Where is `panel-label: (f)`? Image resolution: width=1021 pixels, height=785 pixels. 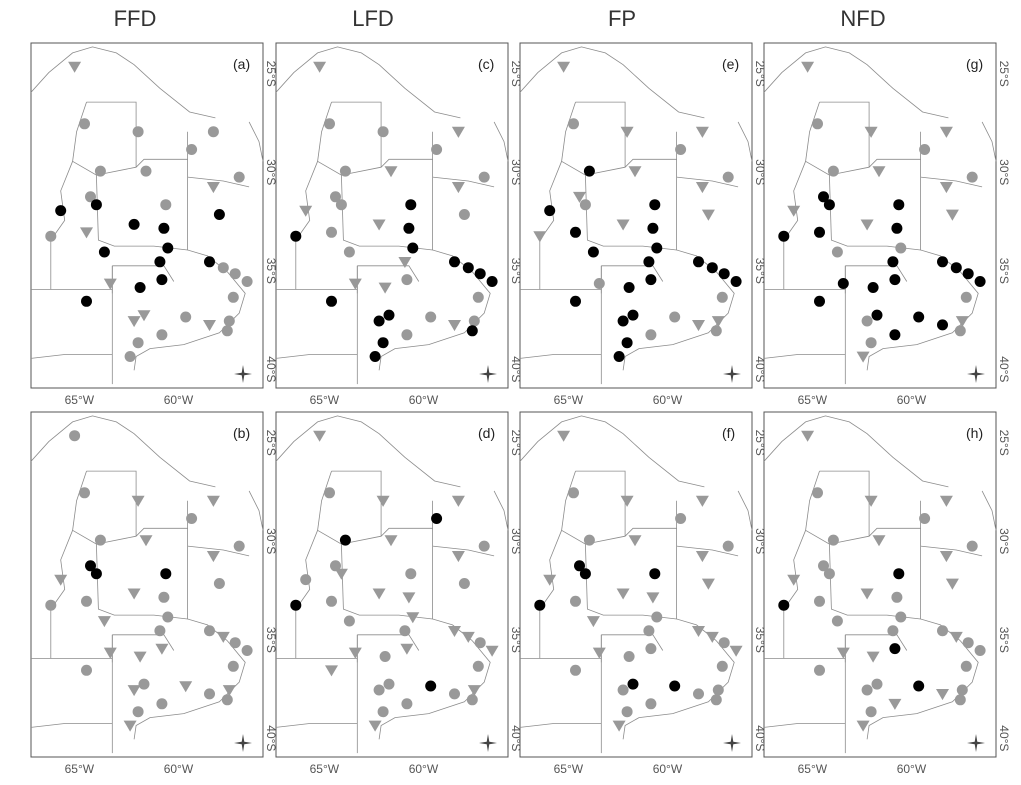 panel-label: (f) is located at coordinates (728, 433).